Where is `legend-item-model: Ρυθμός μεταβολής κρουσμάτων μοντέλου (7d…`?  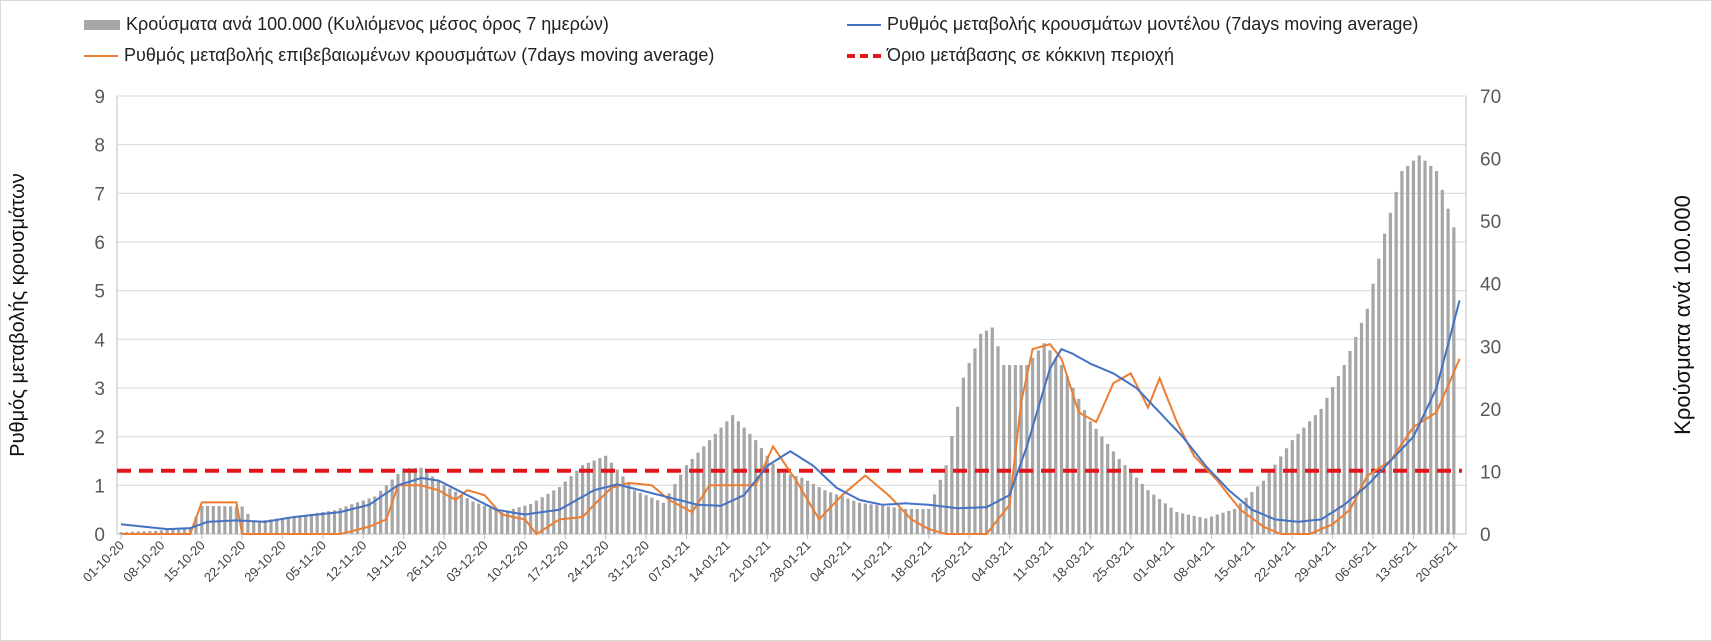
legend-item-model: Ρυθμός μεταβολής κρουσμάτων μοντέλου (7d… is located at coordinates (1132, 24).